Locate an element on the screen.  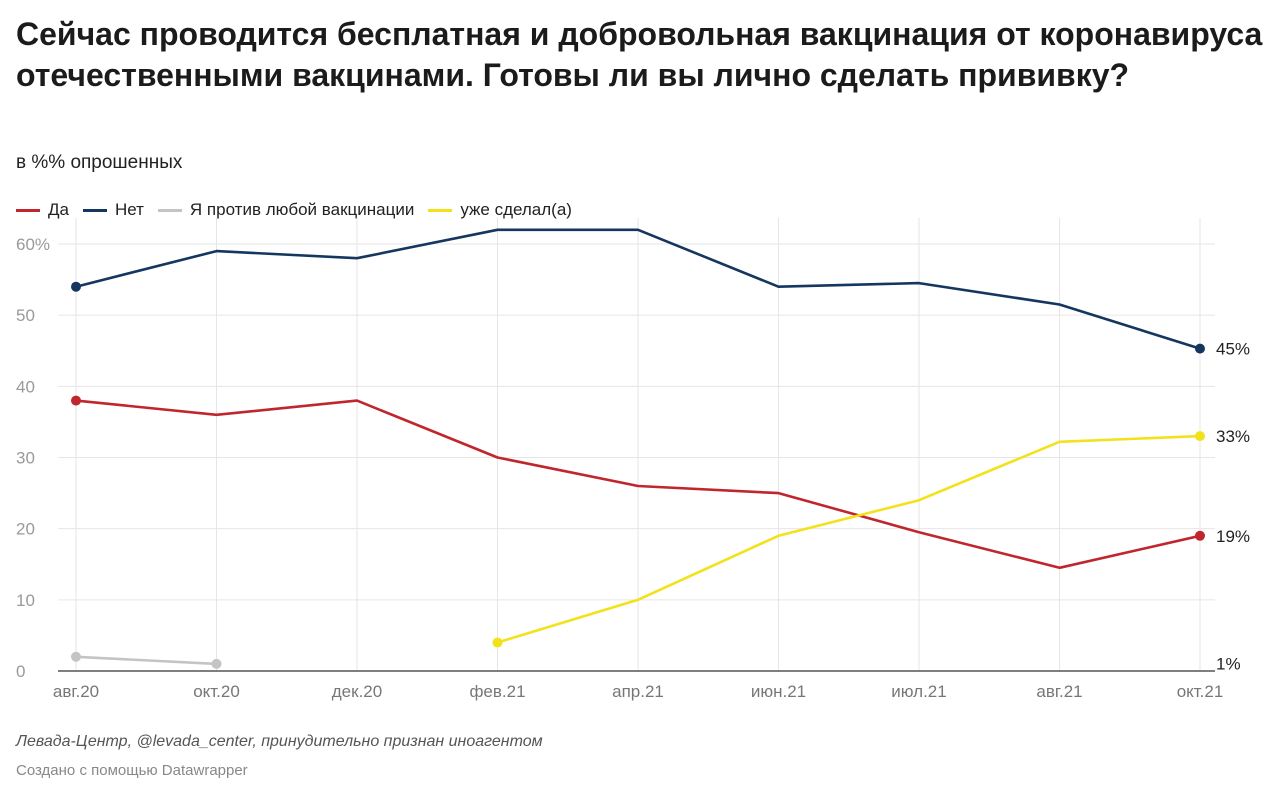
end-label-da: 19% is located at coordinates (1233, 536).